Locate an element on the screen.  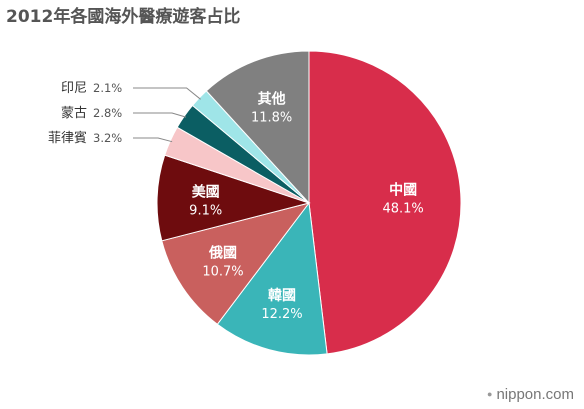
slice-label-name-7: 其他 is located at coordinates (272, 99).